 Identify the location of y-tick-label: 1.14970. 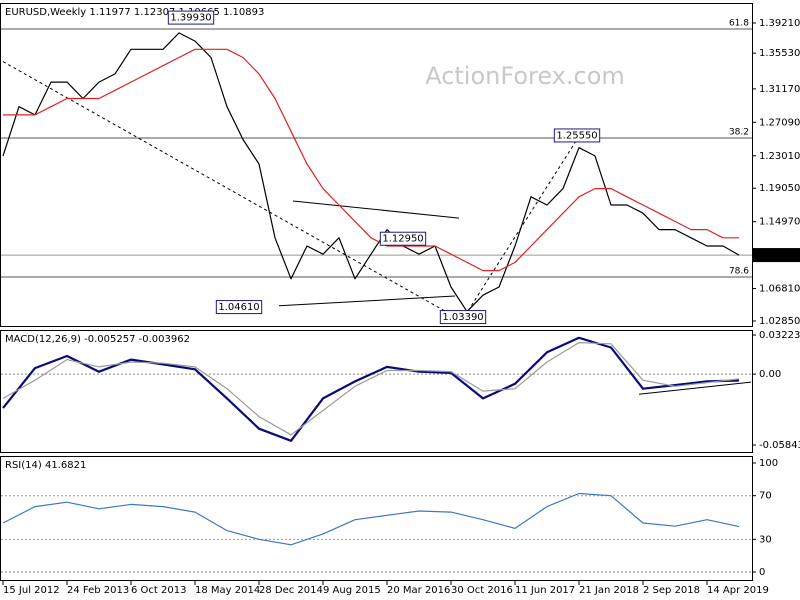
(779, 222).